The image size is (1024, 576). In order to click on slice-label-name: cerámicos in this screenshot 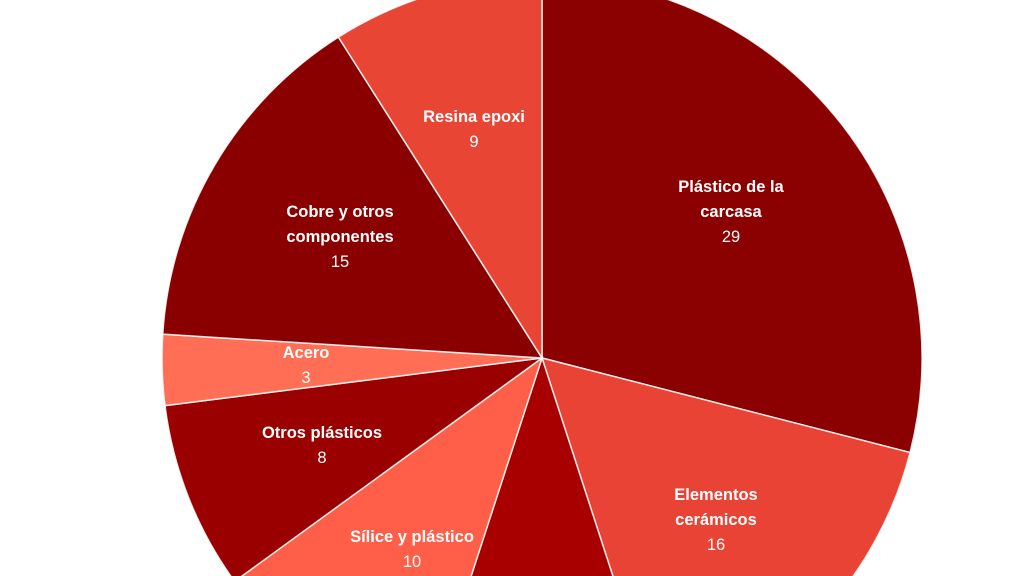, I will do `click(716, 520)`.